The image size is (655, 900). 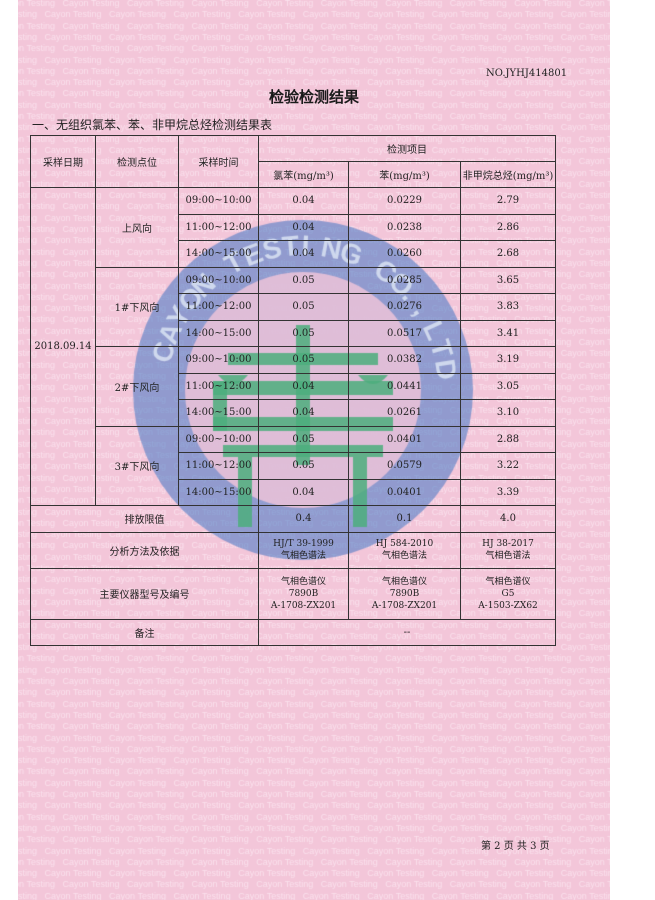 I want to click on cell-nmhc: 3.83, so click(x=508, y=307).